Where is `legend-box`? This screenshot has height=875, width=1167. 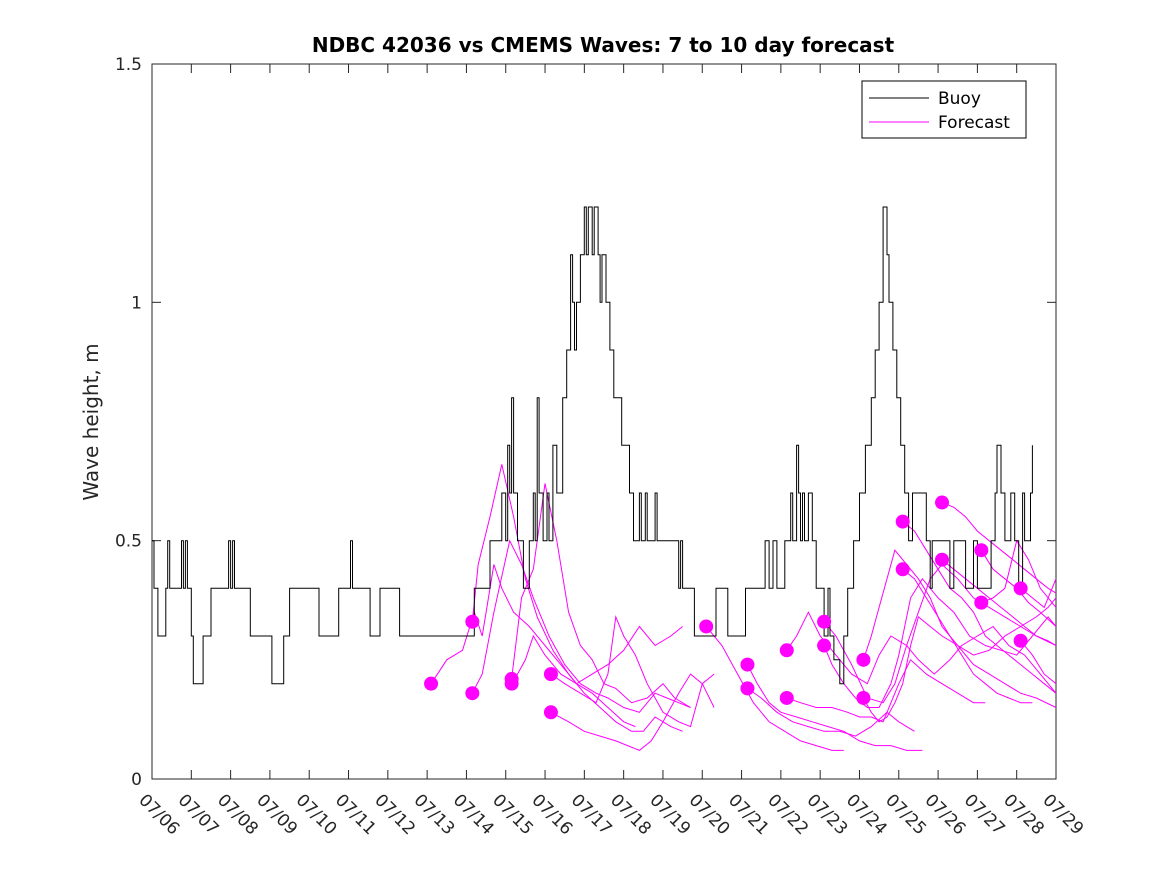
legend-box is located at coordinates (944, 109).